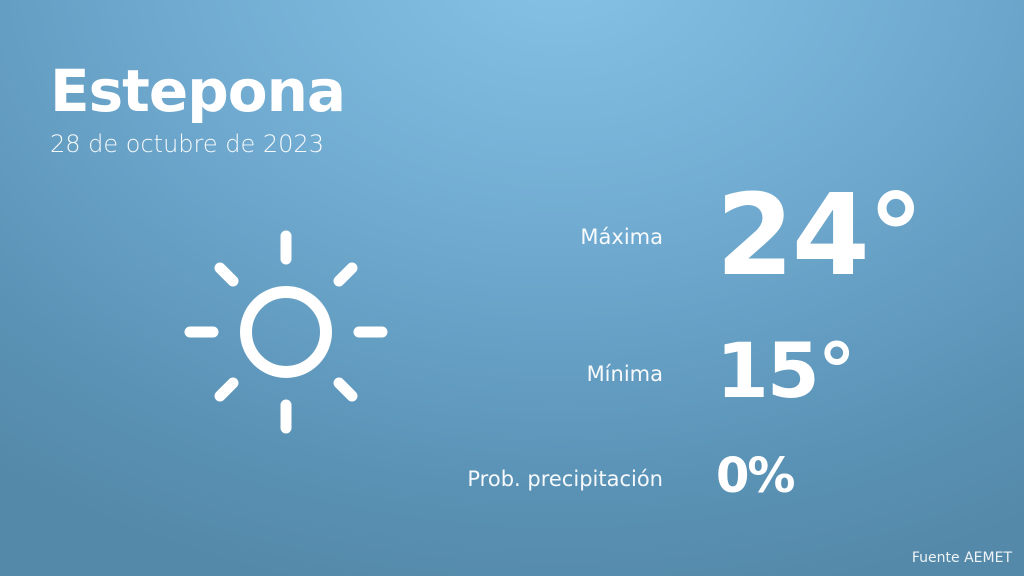 The height and width of the screenshot is (576, 1024). What do you see at coordinates (786, 370) in the screenshot?
I see `min-temp-value: 15°` at bounding box center [786, 370].